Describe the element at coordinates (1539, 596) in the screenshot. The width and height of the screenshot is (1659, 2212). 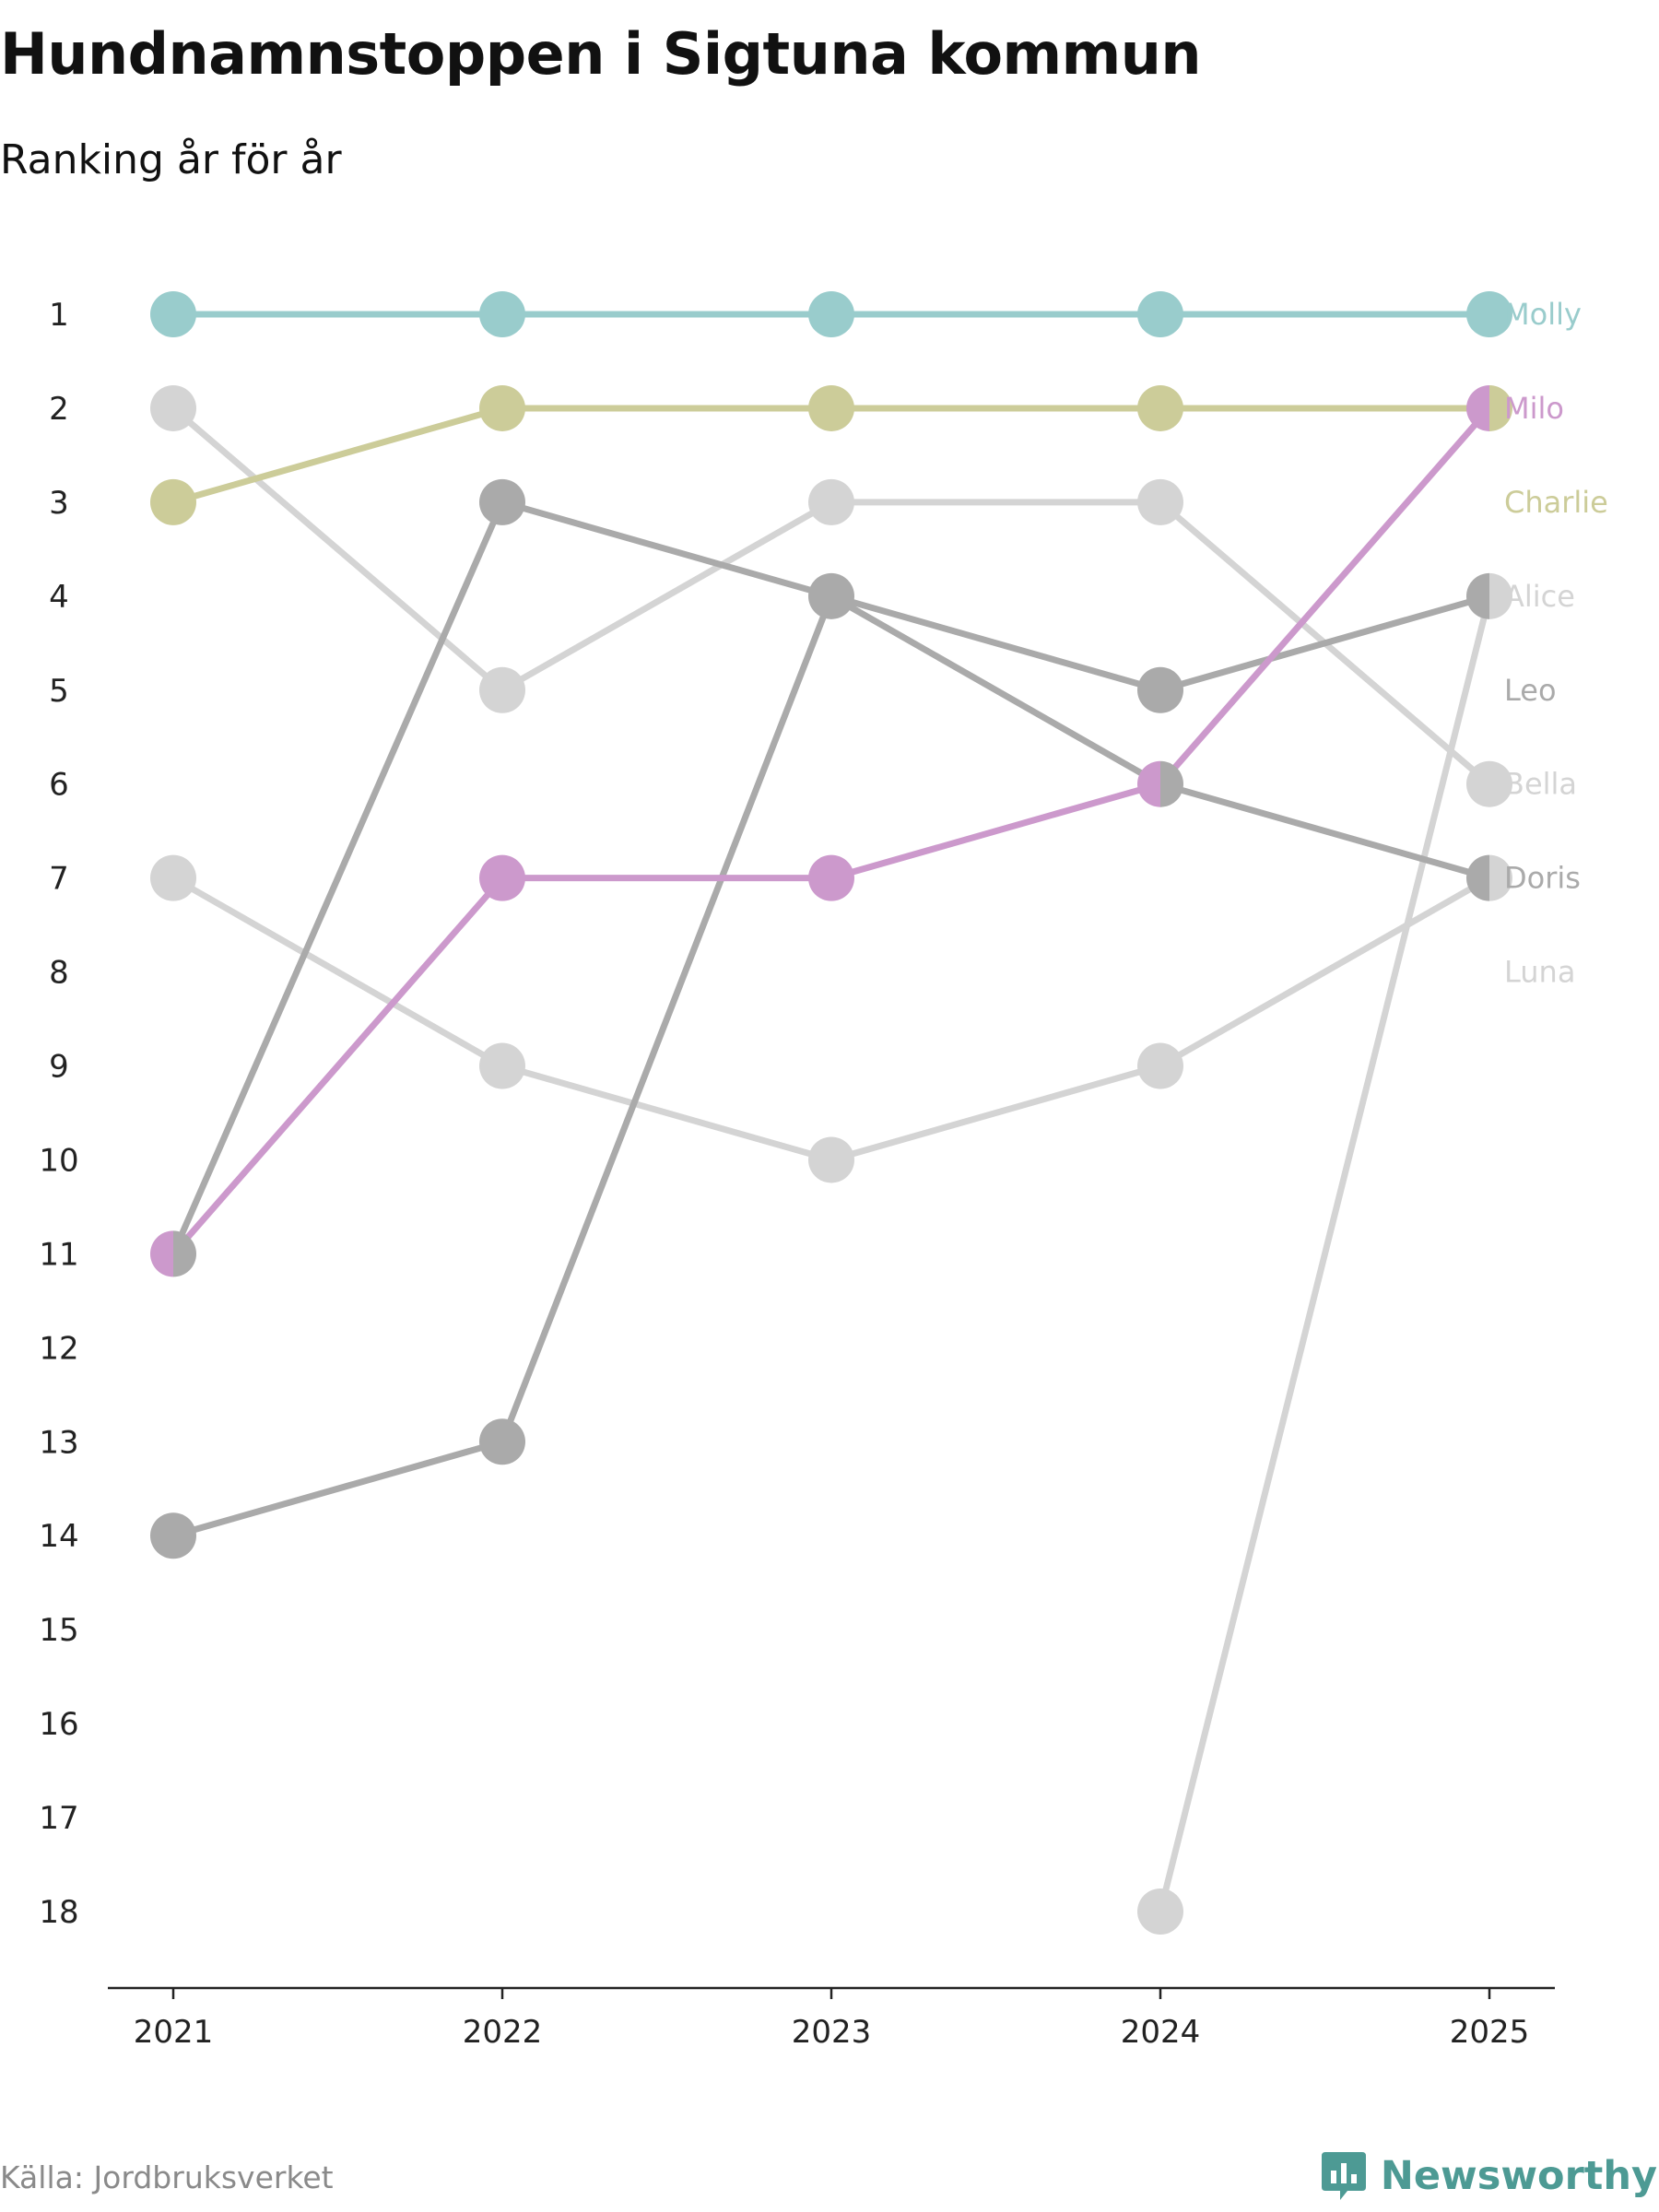
I see `series-label-alice: Alice` at that location.